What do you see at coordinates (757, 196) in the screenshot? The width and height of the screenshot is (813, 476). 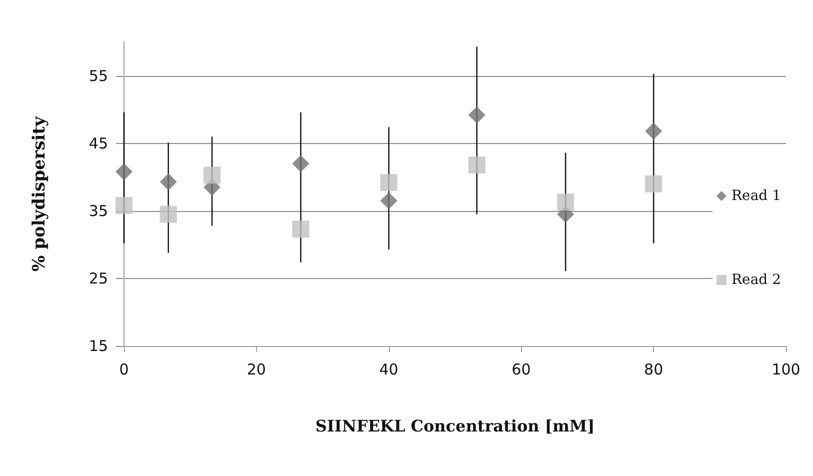 I see `legend-label: Read 1` at bounding box center [757, 196].